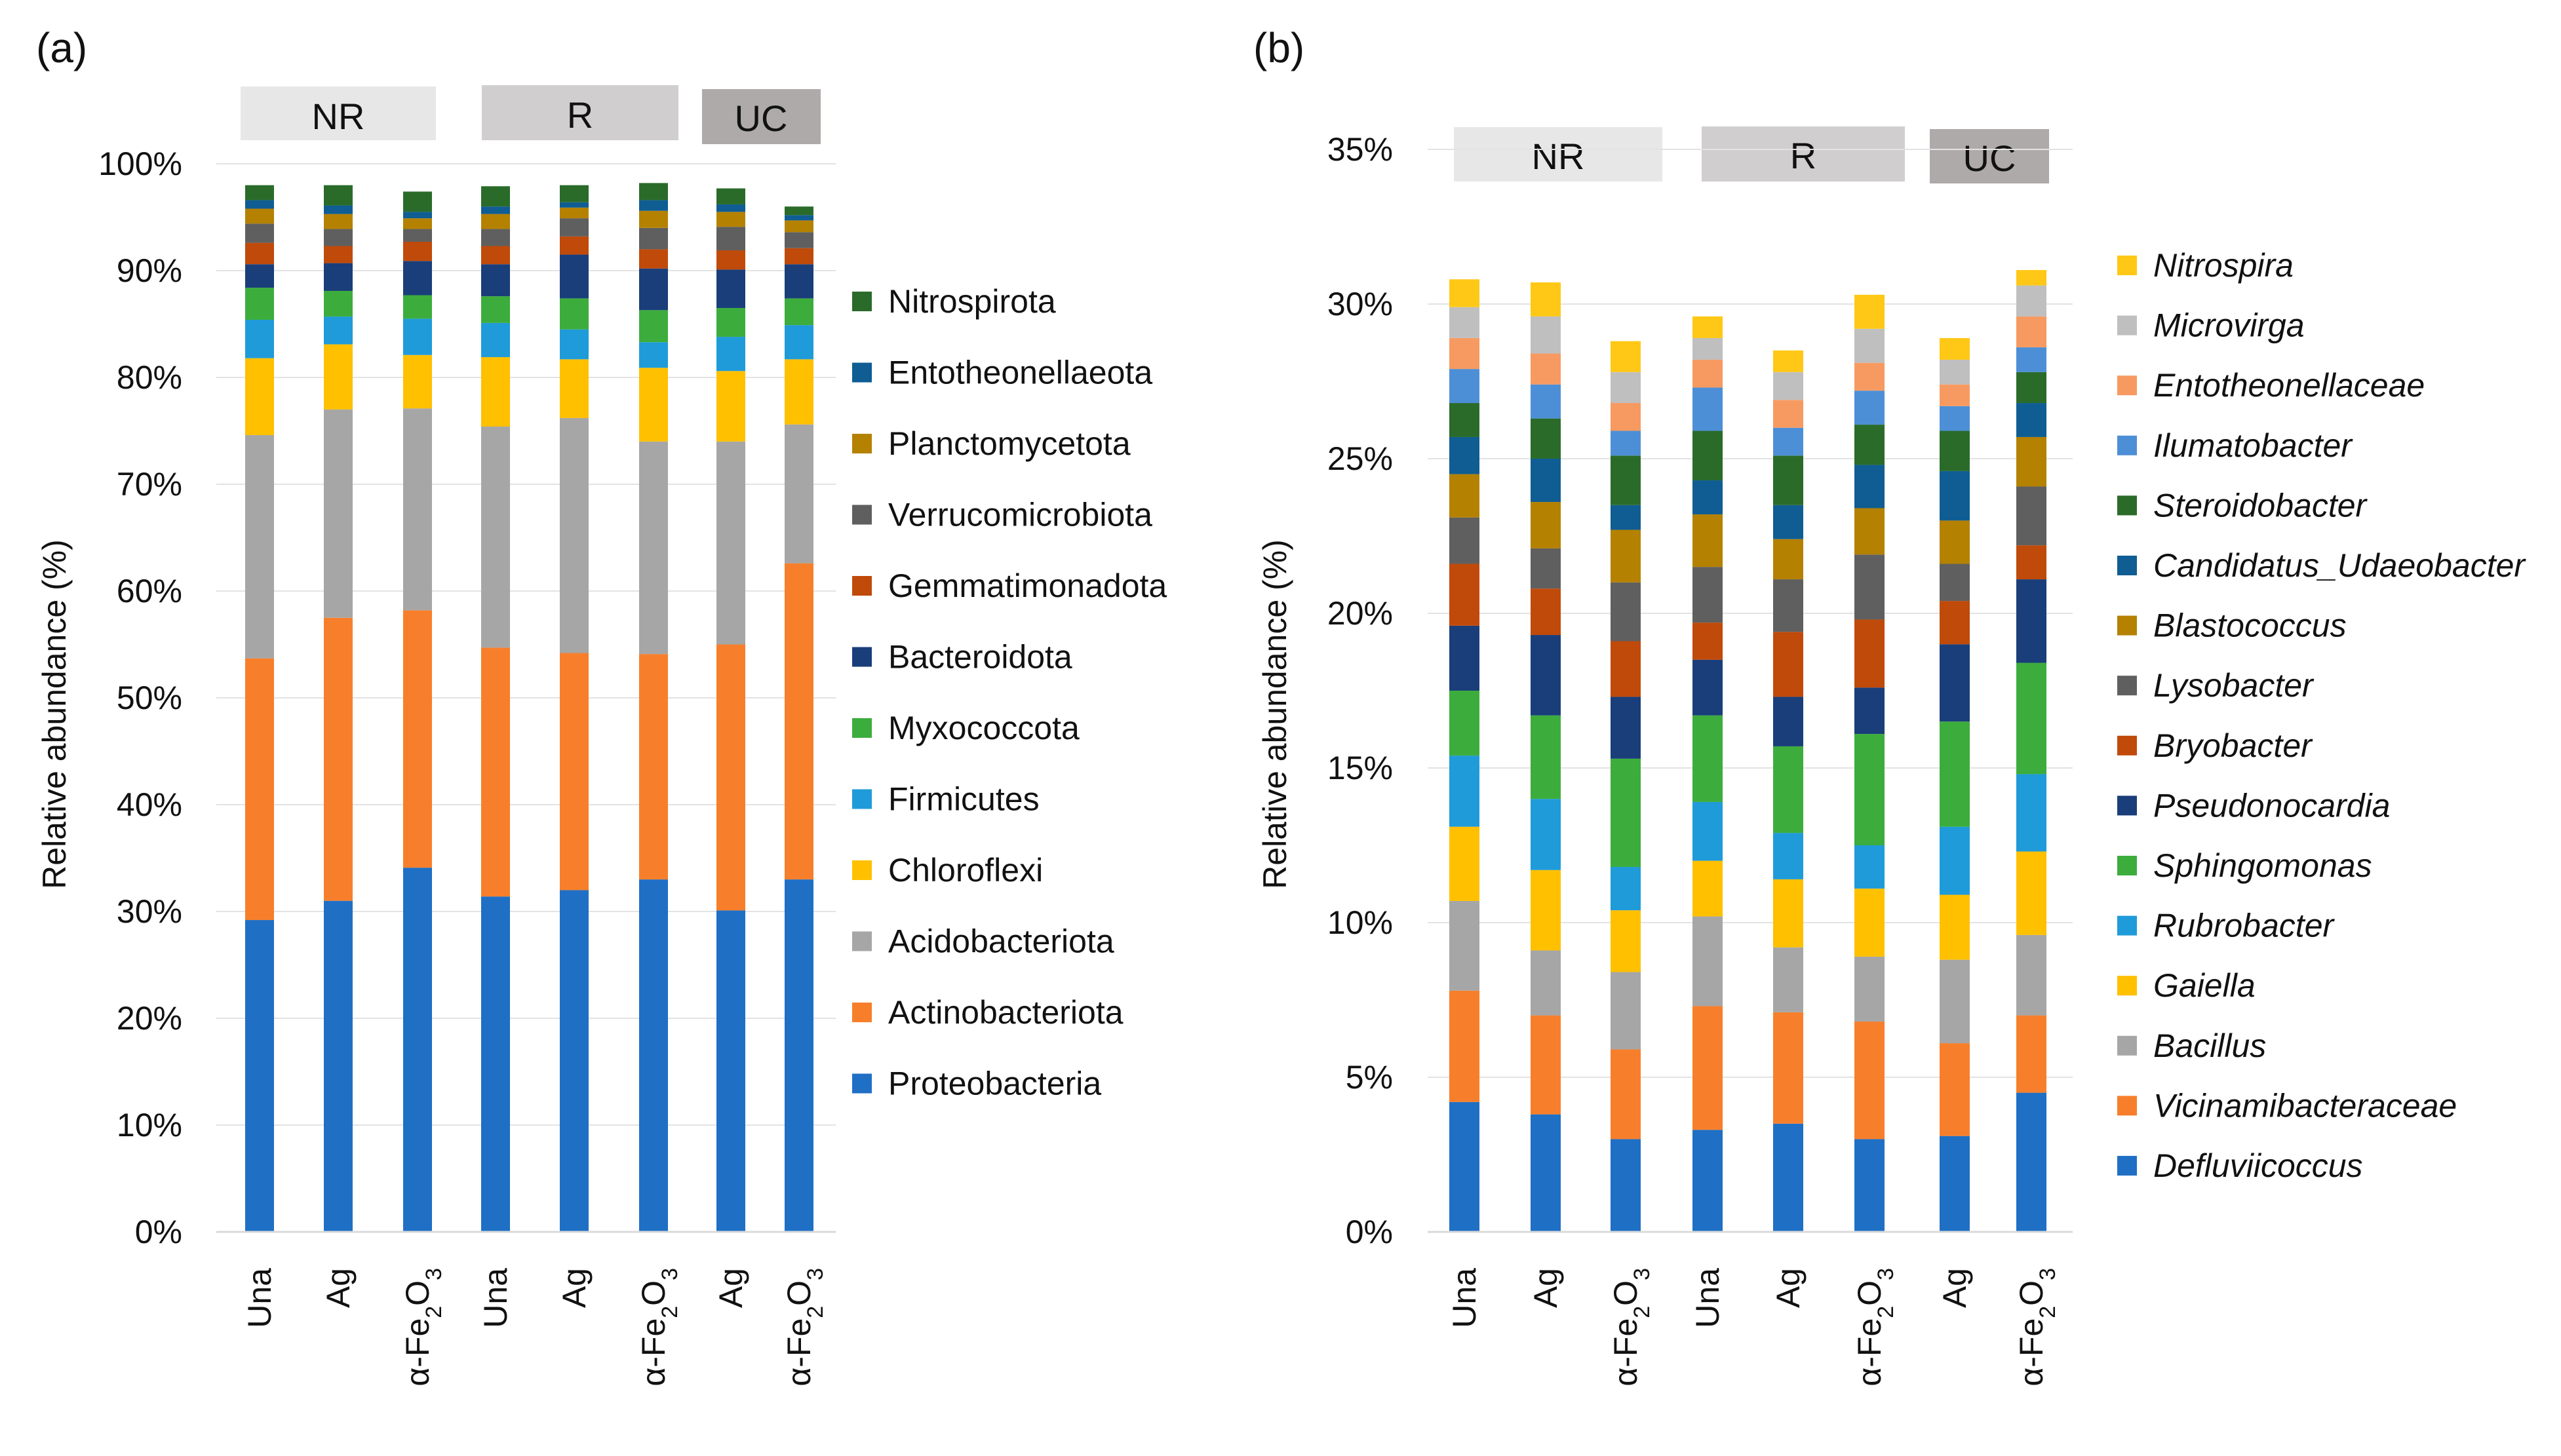 This screenshot has width=2561, height=1456. What do you see at coordinates (994, 1083) in the screenshot?
I see `panel-a-legend-label: Proteobacteria` at bounding box center [994, 1083].